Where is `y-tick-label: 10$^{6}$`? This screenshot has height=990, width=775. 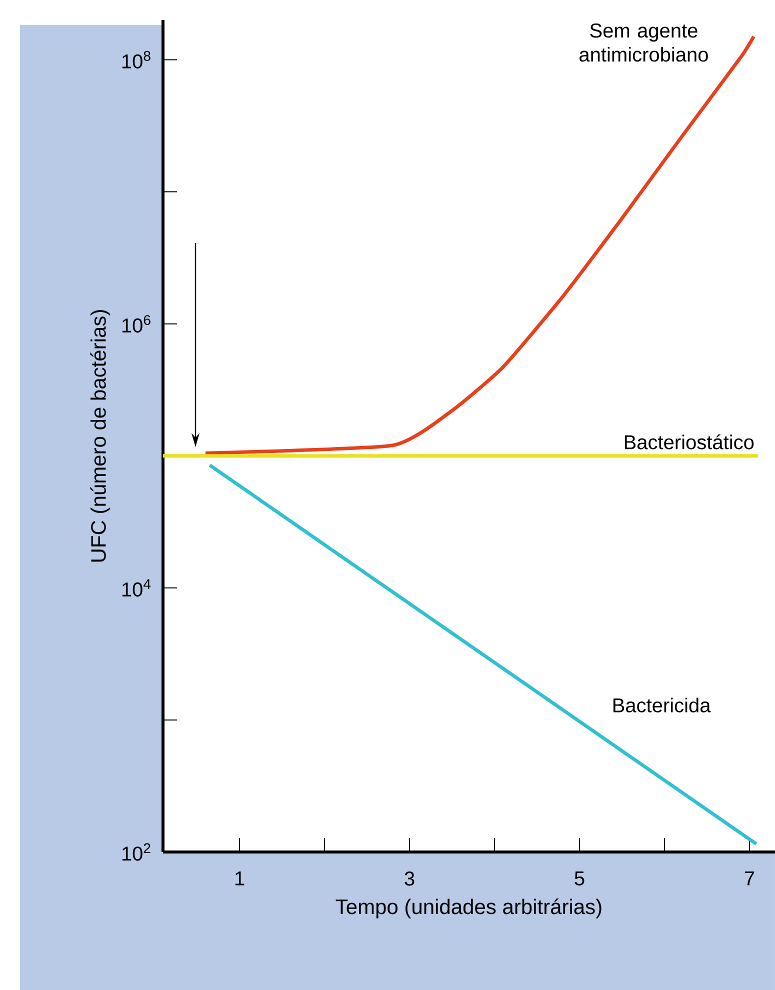
y-tick-label: 10$^{6}$ is located at coordinates (136, 324).